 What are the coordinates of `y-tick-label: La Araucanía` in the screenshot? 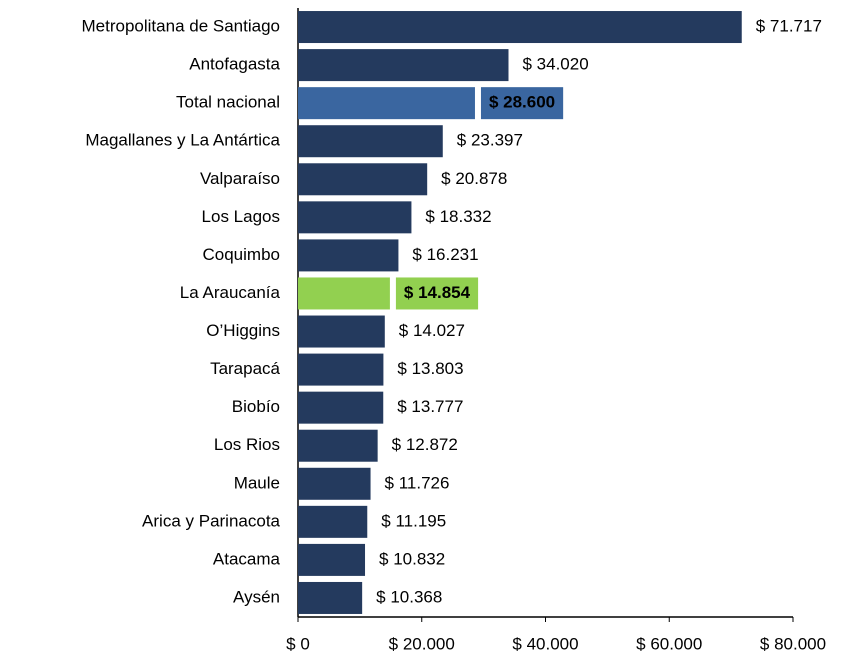 It's located at (230, 292).